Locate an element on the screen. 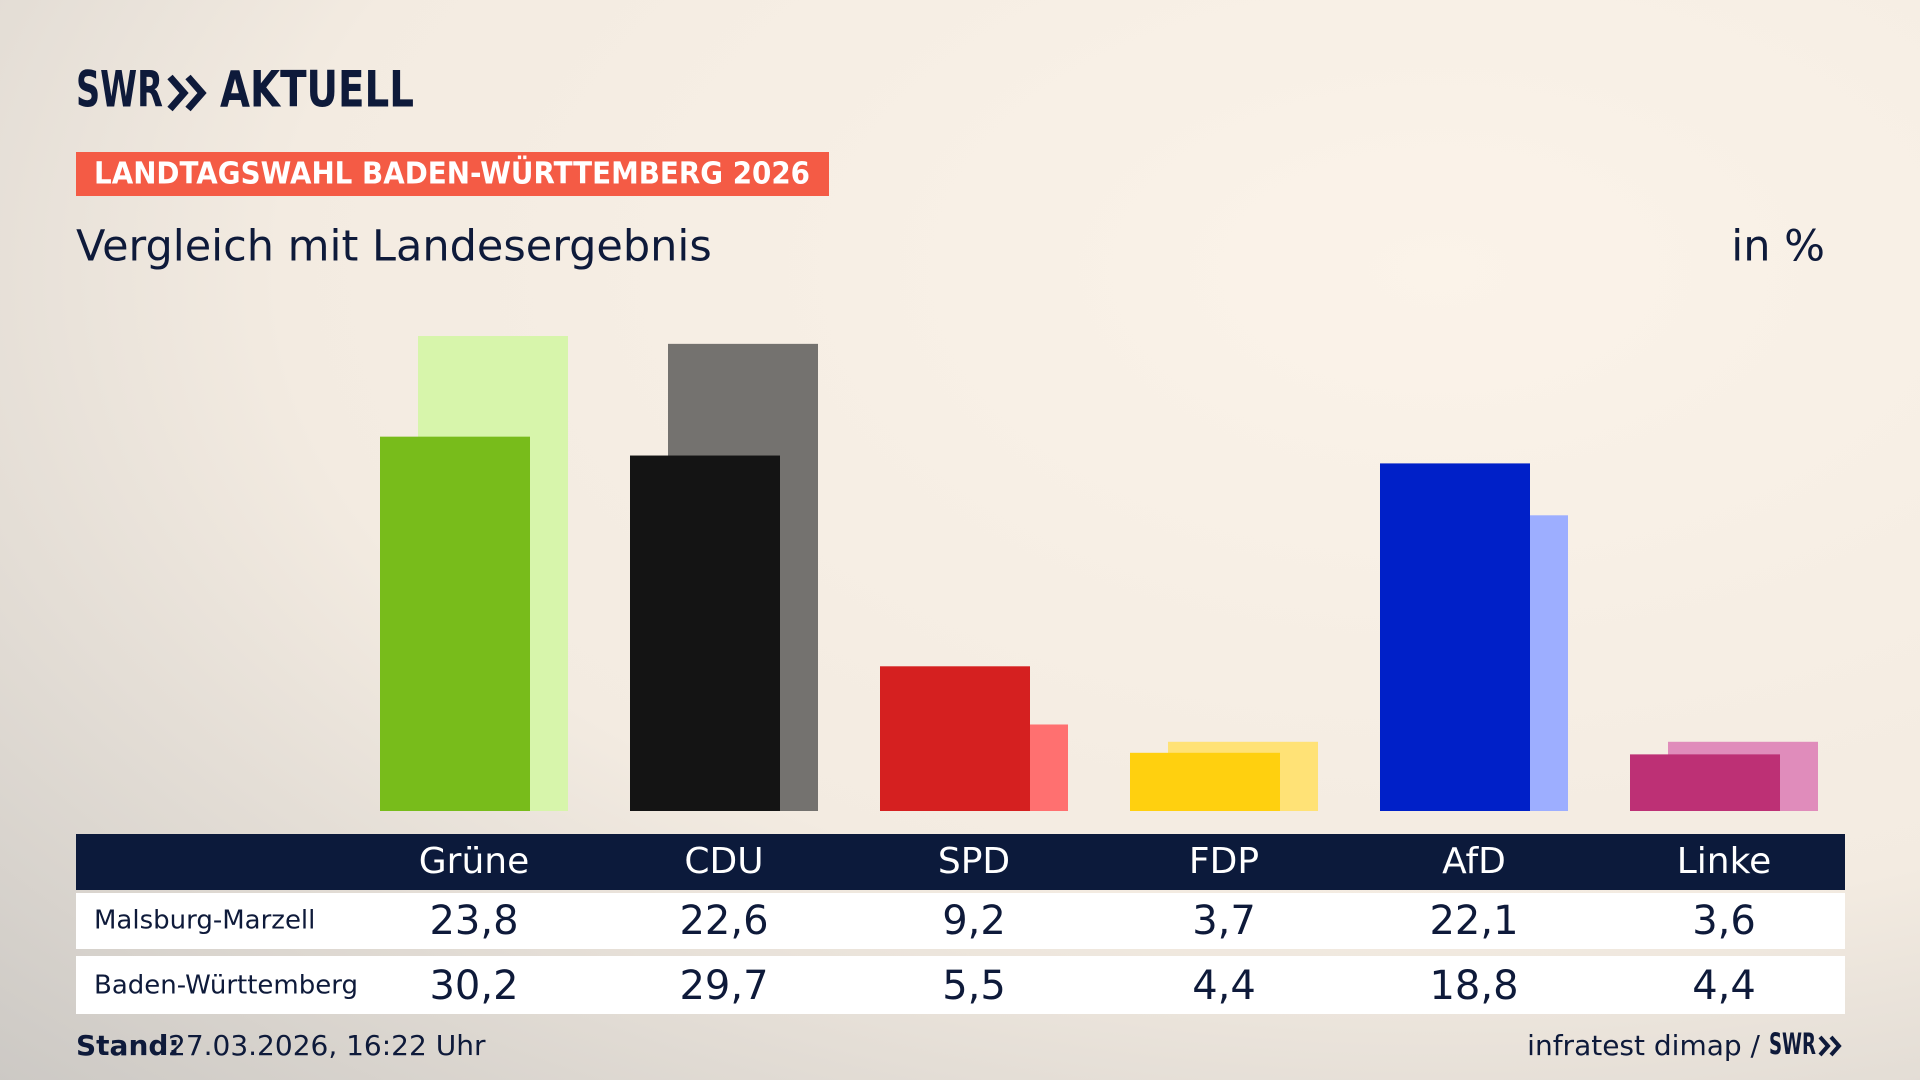 The height and width of the screenshot is (1080, 1920). cell-value: 3,7 is located at coordinates (1224, 921).